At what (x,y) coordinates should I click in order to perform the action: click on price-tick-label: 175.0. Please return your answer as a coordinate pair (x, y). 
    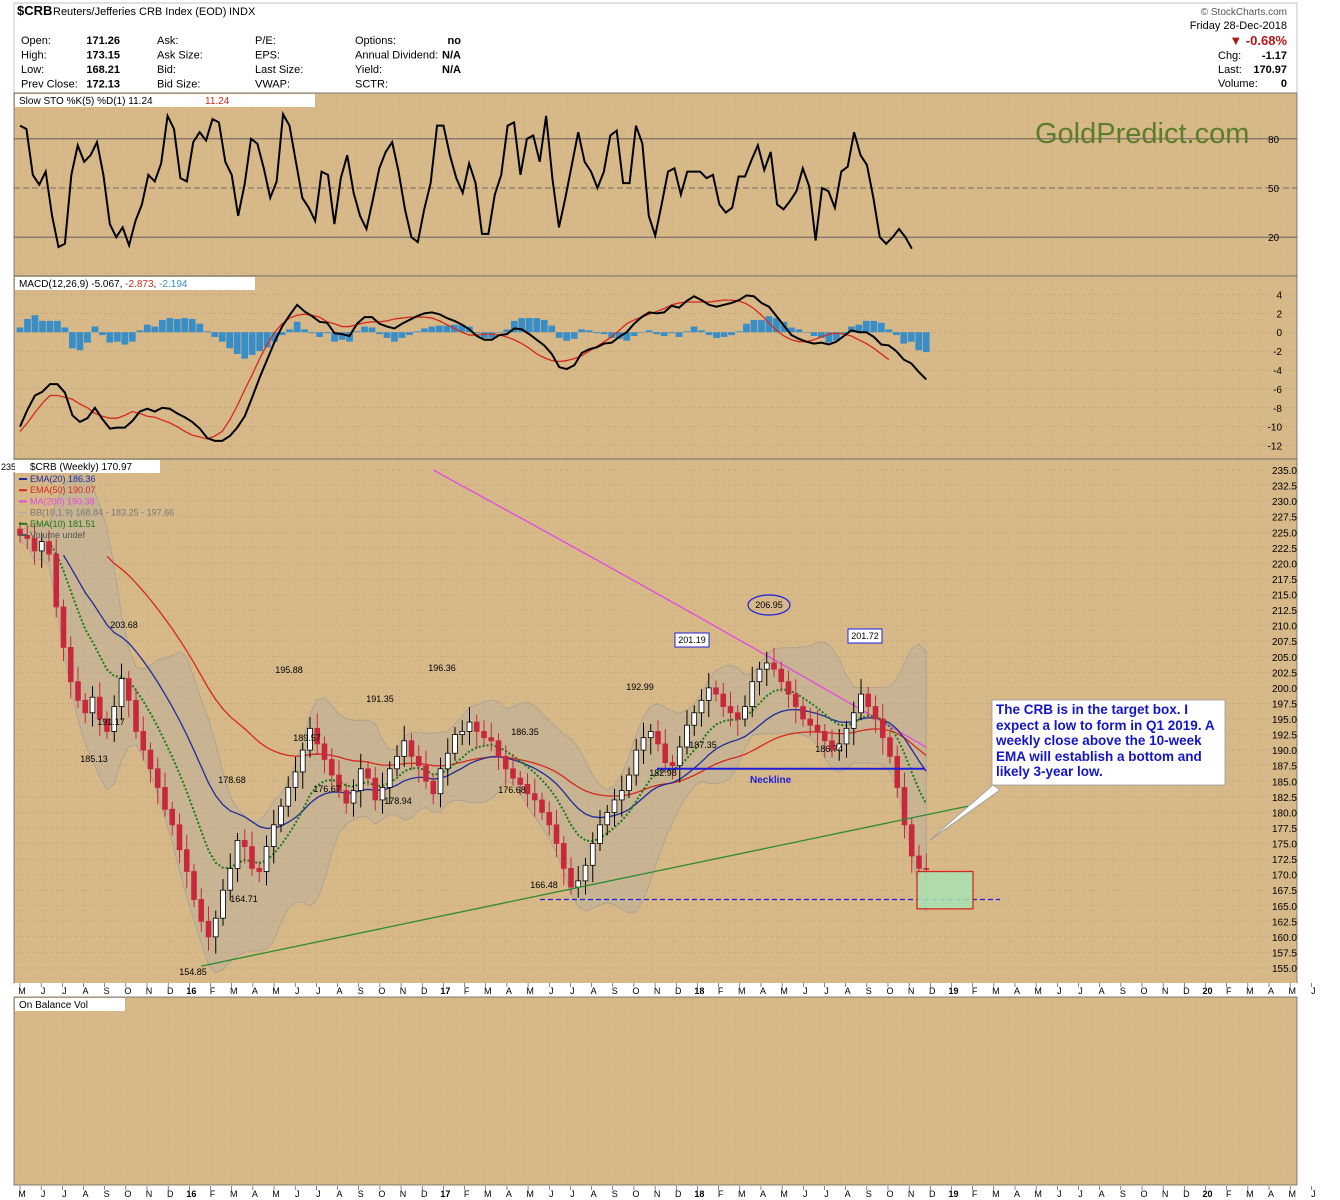
    Looking at the image, I should click on (1284, 845).